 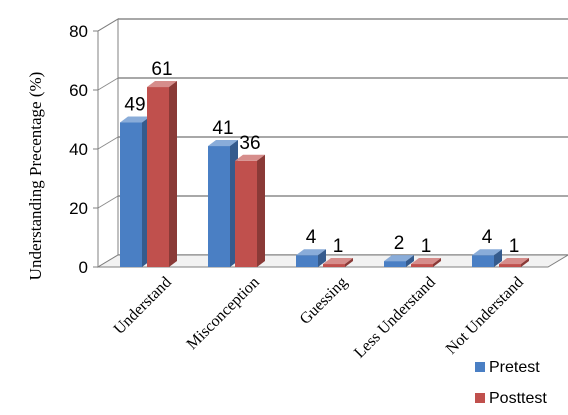 I want to click on data-label: 36, so click(x=249, y=143).